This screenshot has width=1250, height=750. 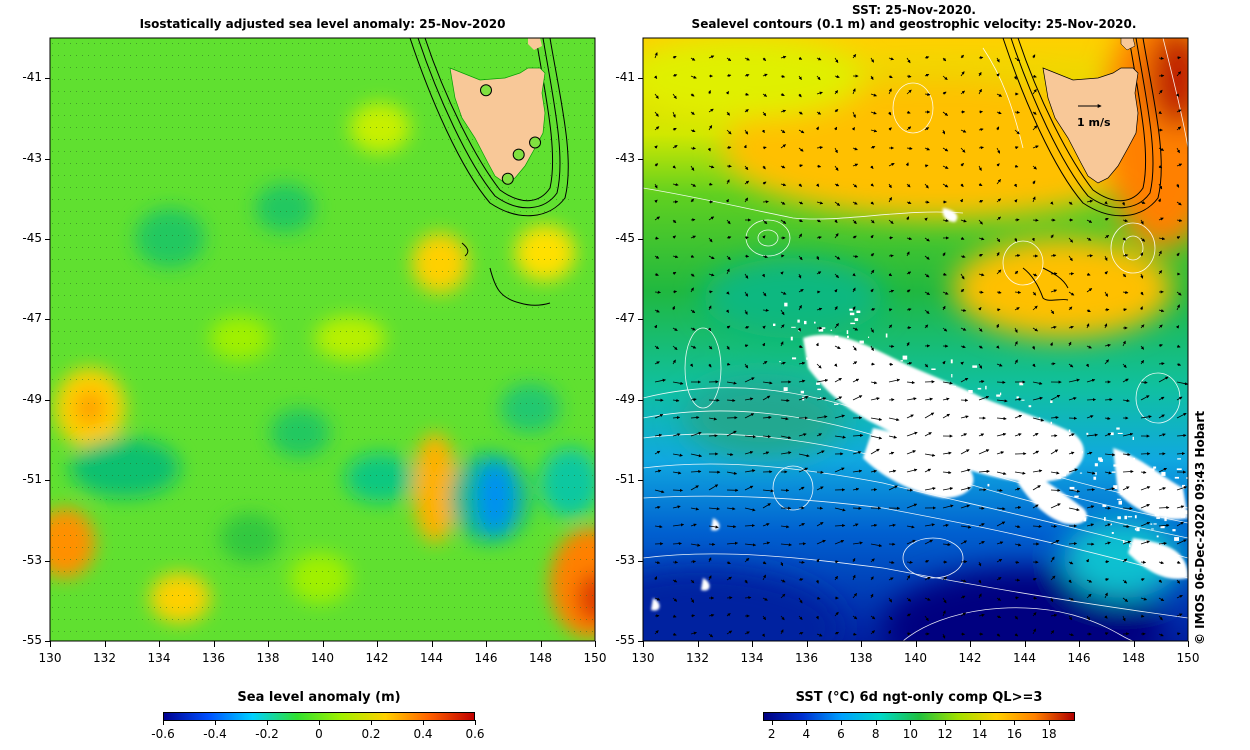 What do you see at coordinates (50, 658) in the screenshot?
I see `left-x-tick-label: 130` at bounding box center [50, 658].